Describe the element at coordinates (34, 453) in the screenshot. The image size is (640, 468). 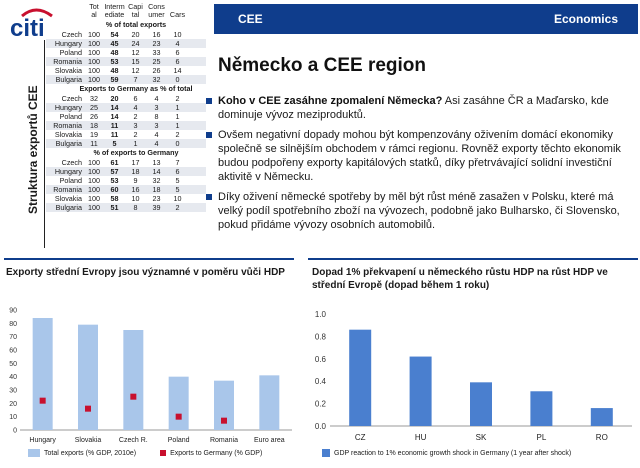
I see `legend-swatch-bar` at that location.